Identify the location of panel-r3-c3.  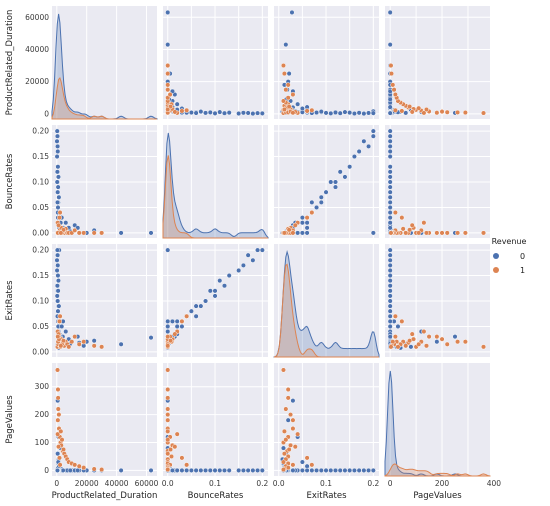
(437, 419).